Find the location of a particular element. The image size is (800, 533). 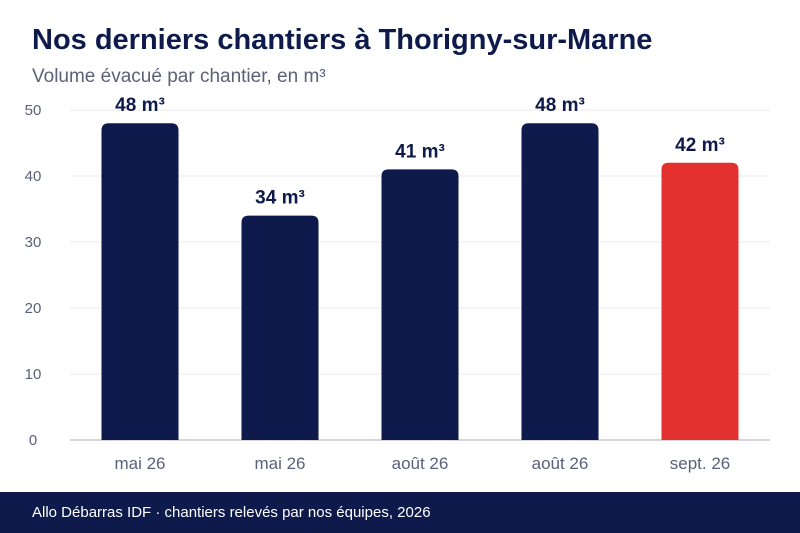

y-tick-label: 40 is located at coordinates (33, 176).